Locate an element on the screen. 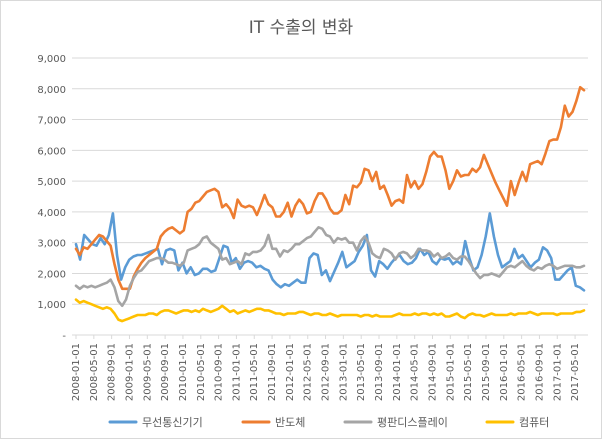 The width and height of the screenshot is (602, 439). x-tick-label: 2008-09-01 is located at coordinates (112, 372).